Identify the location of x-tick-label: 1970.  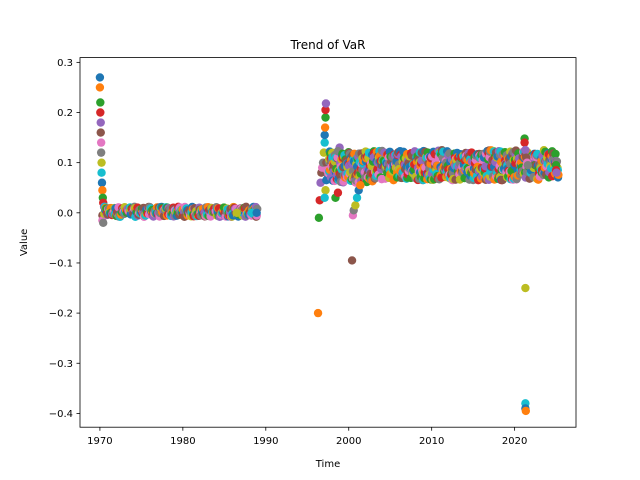
(99, 441).